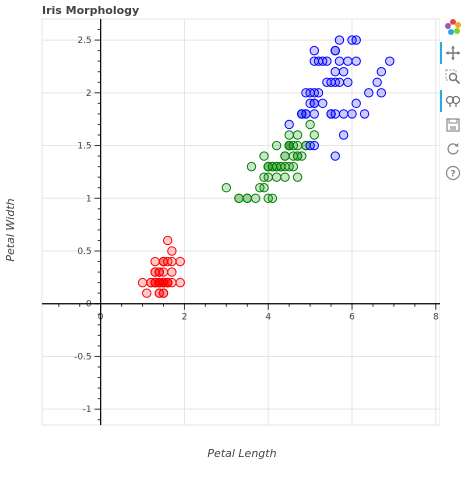 The width and height of the screenshot is (474, 482). I want to click on reset-icon, so click(453, 149).